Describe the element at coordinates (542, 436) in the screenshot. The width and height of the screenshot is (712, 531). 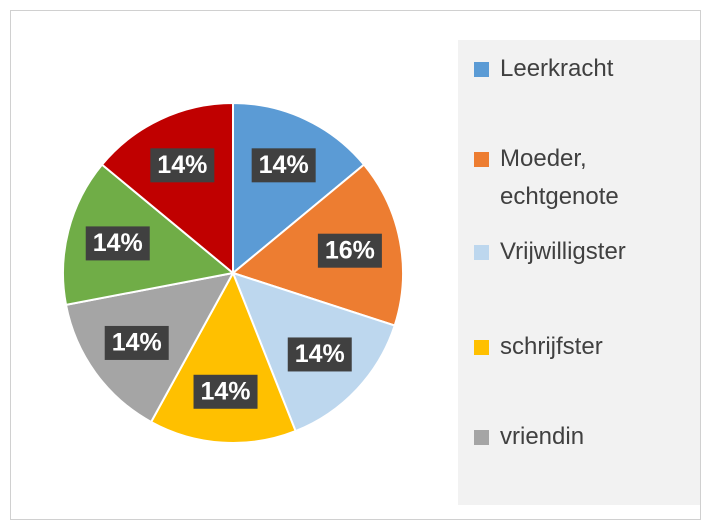
I see `legend-label: vriendin` at that location.